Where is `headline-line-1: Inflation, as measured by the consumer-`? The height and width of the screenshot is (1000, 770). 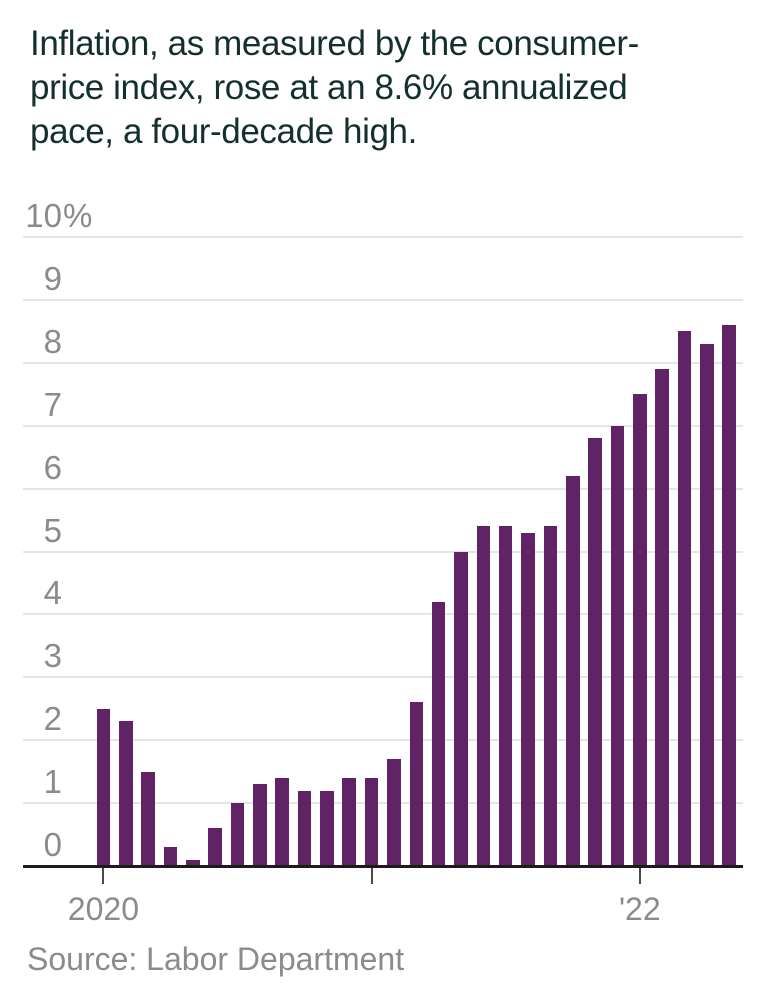 headline-line-1: Inflation, as measured by the consumer- is located at coordinates (334, 43).